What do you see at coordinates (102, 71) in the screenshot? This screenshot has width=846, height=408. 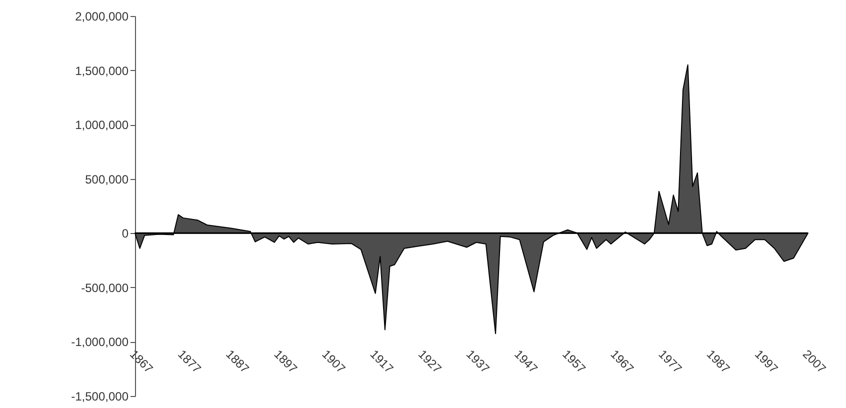 I see `y-tick-label: 1,500,000` at bounding box center [102, 71].